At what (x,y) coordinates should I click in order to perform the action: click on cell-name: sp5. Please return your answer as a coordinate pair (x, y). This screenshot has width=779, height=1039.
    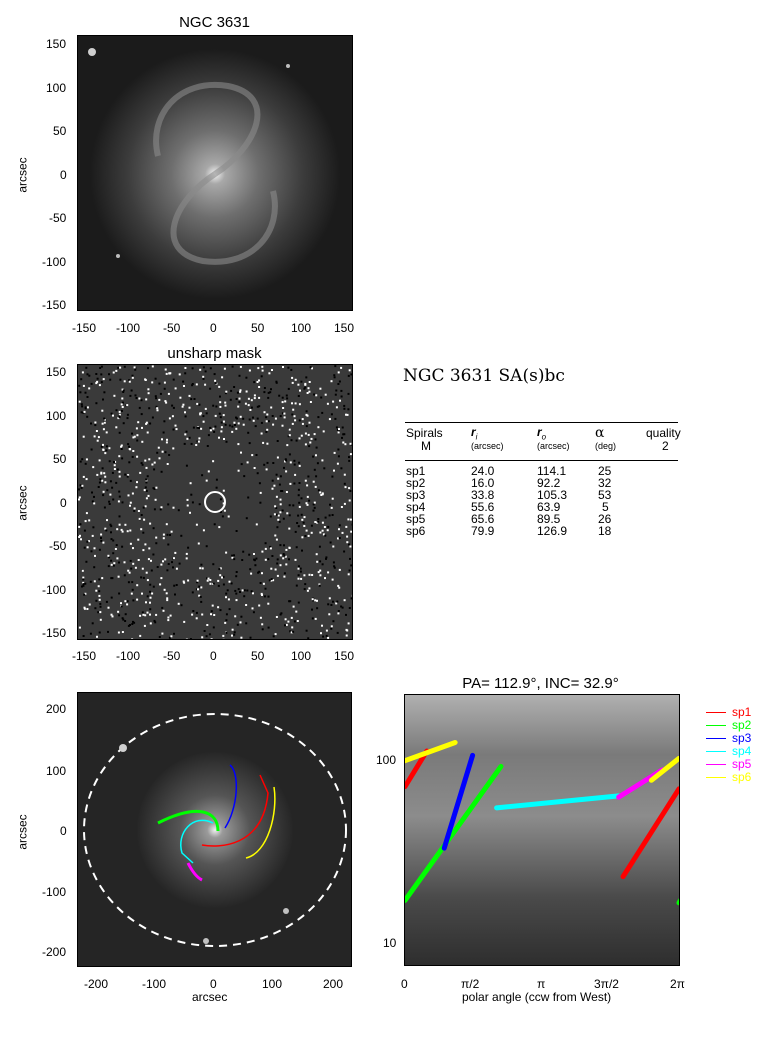
    Looking at the image, I should click on (416, 519).